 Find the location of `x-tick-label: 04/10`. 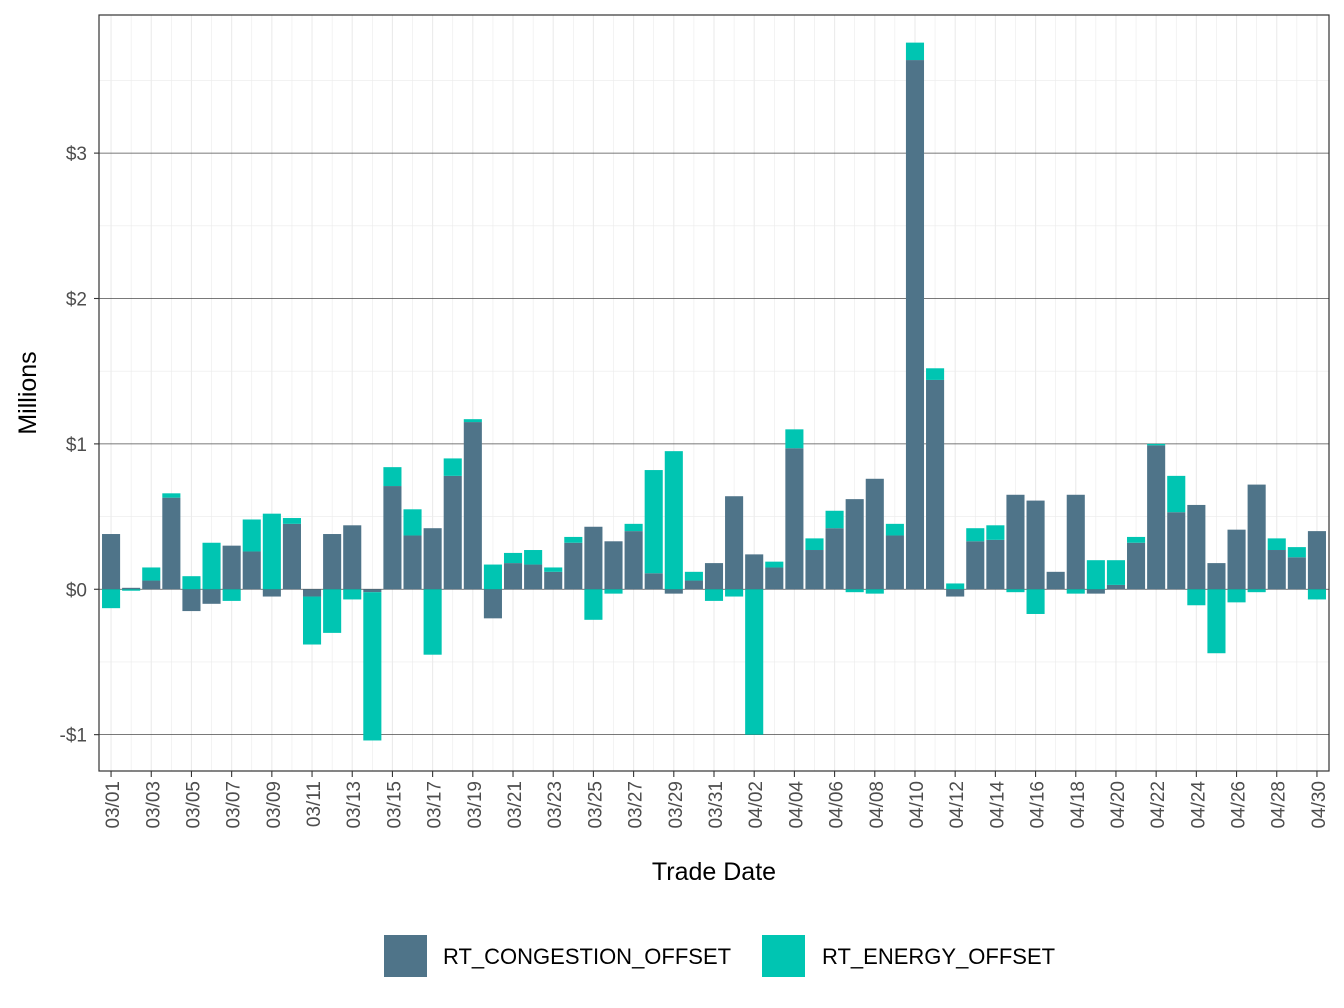

x-tick-label: 04/10 is located at coordinates (917, 805).